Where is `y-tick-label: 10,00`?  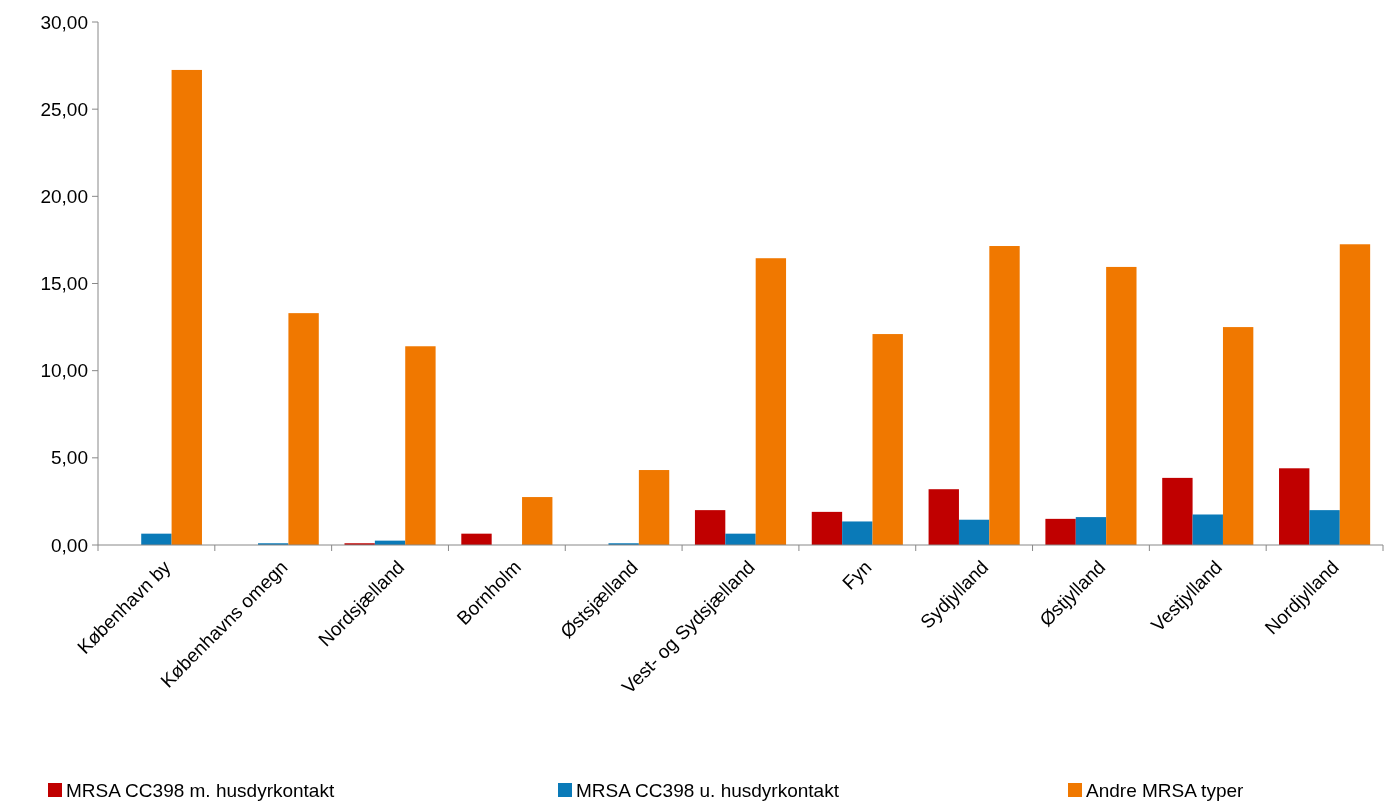
y-tick-label: 10,00 is located at coordinates (64, 371).